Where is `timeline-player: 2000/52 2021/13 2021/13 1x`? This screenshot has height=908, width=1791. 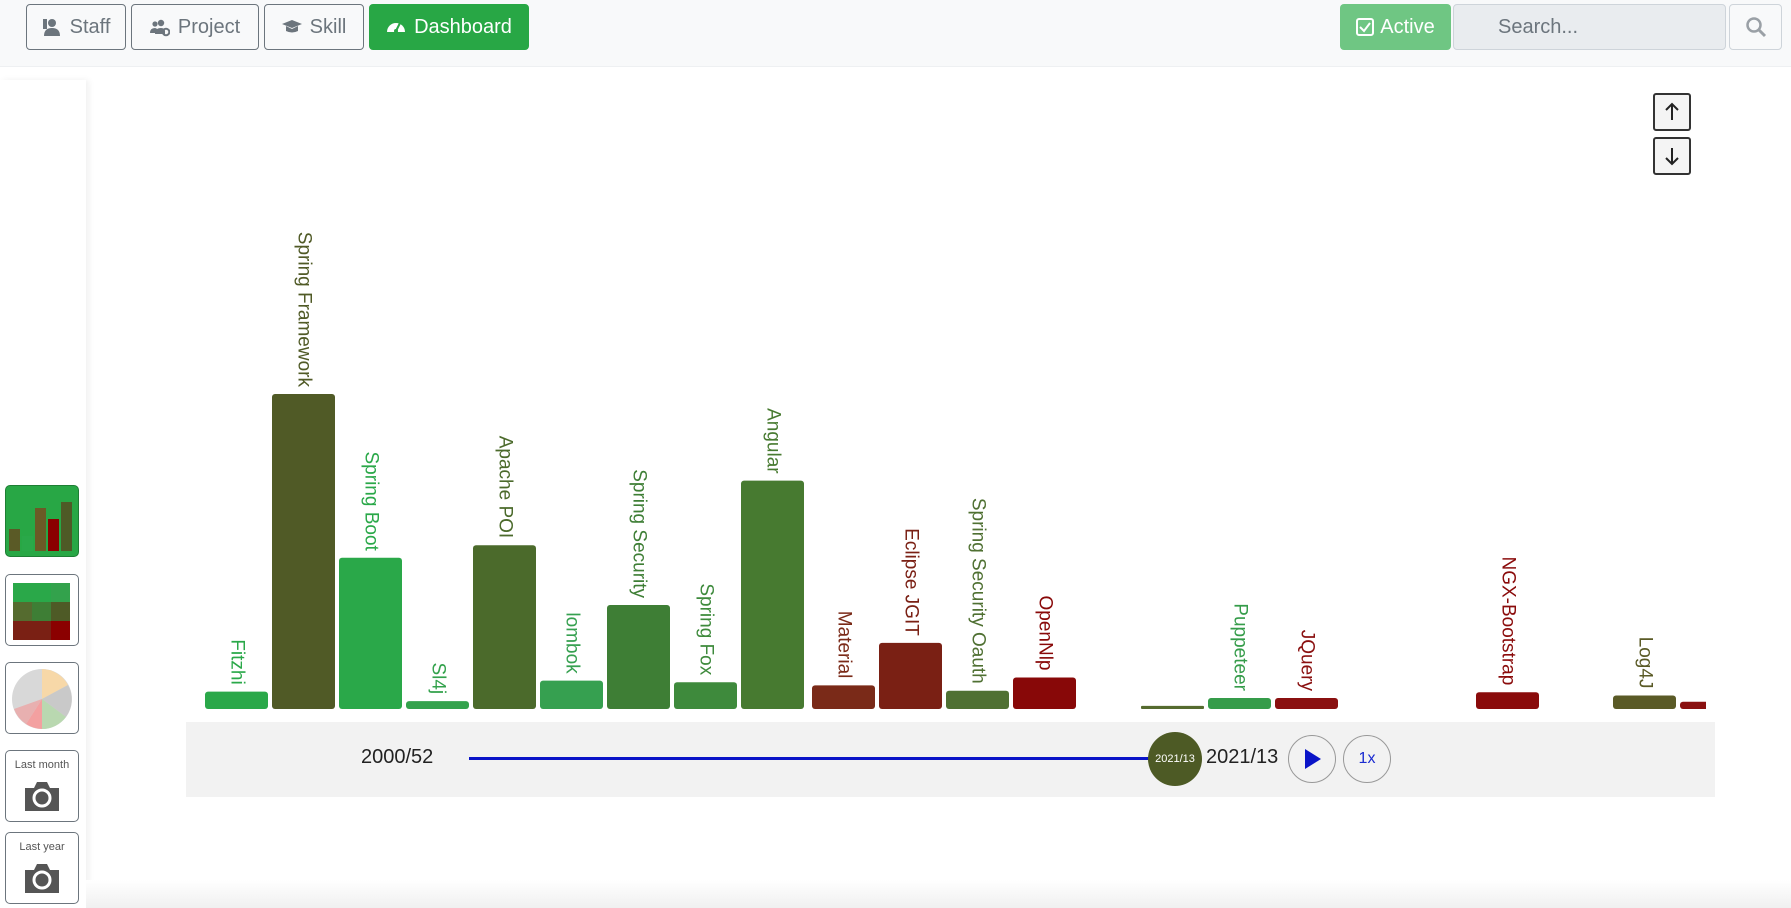
timeline-player: 2000/52 2021/13 2021/13 1x is located at coordinates (950, 759).